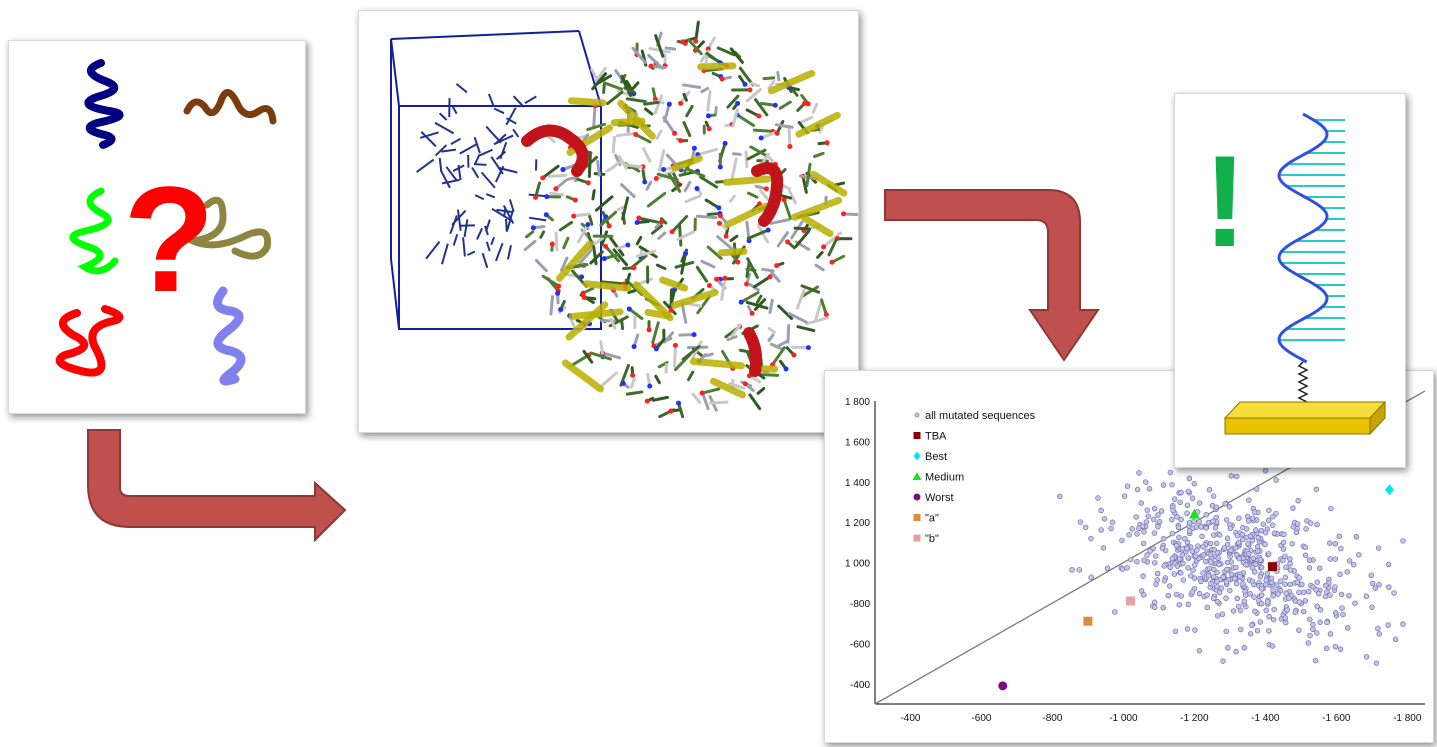 This screenshot has width=1437, height=747. I want to click on y-tick-label: 1 200, so click(857, 523).